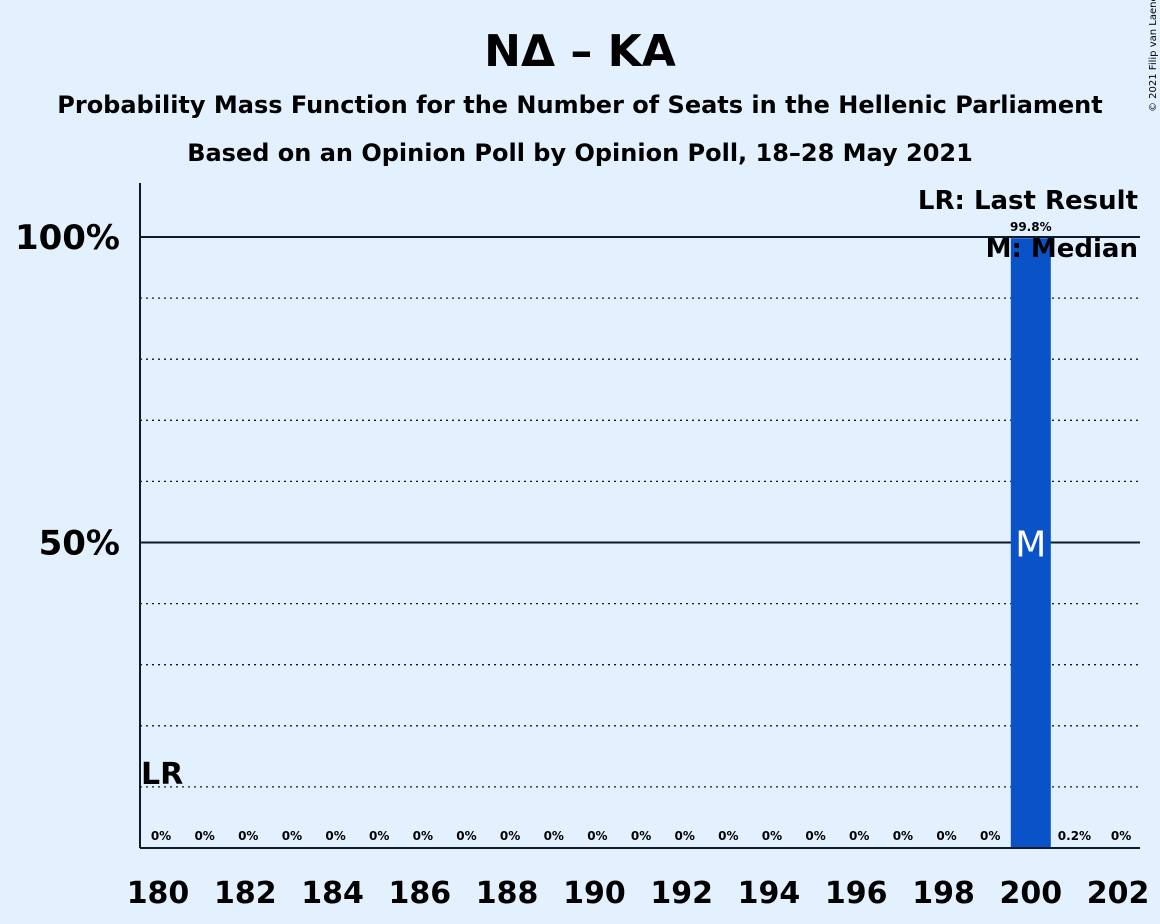 The width and height of the screenshot is (1160, 924). Describe the element at coordinates (1028, 201) in the screenshot. I see `legend-last-result: LR: Last Result` at that location.